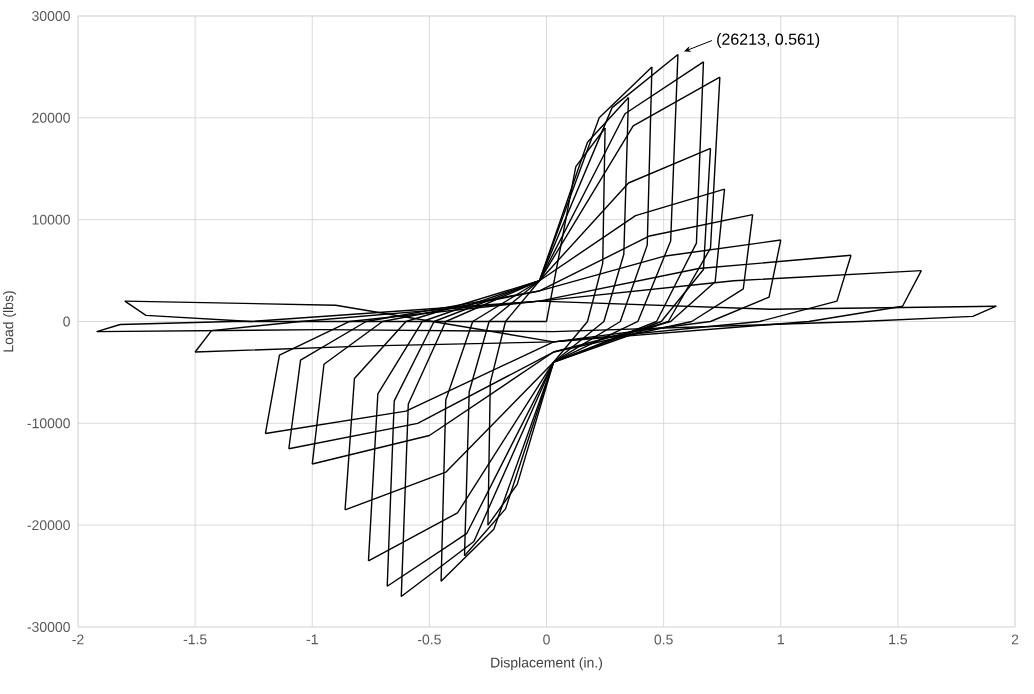  Describe the element at coordinates (48, 423) in the screenshot. I see `y-tick-label: -10000` at that location.